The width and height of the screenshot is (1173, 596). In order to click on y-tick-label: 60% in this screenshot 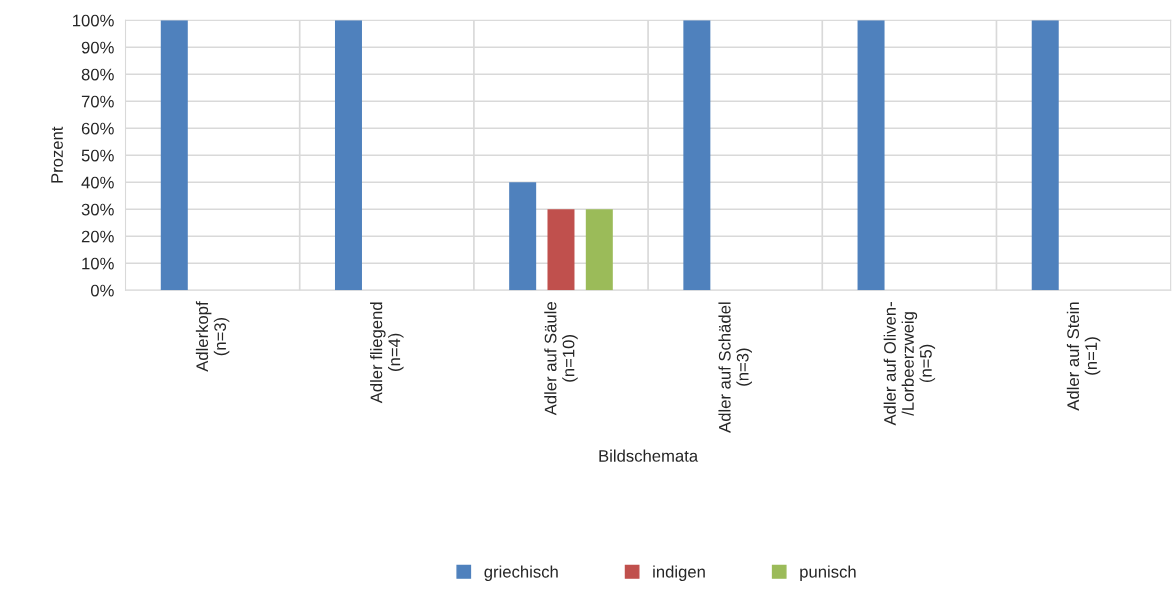, I will do `click(97, 128)`.